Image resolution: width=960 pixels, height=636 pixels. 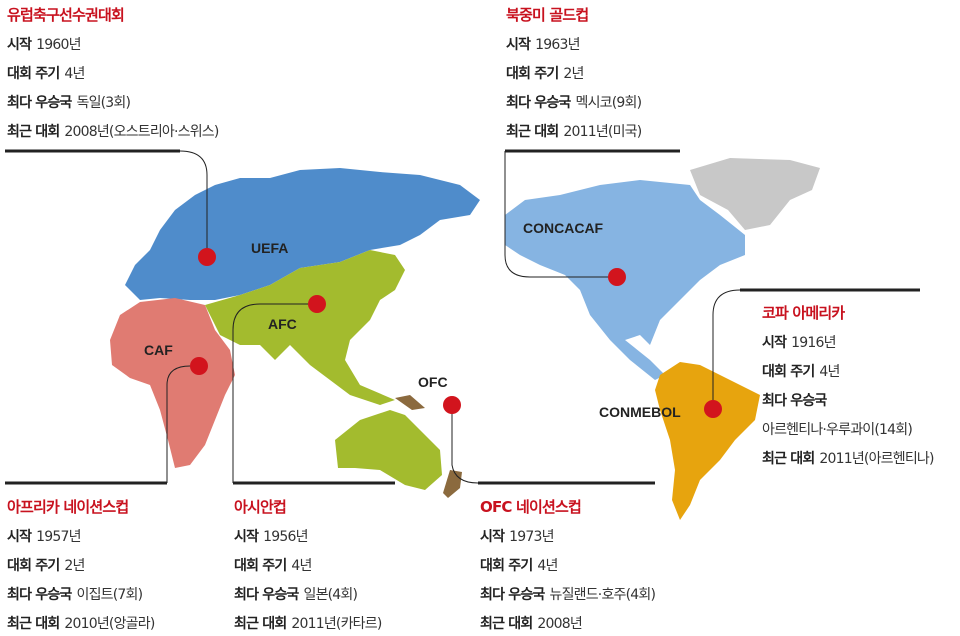 What do you see at coordinates (803, 313) in the screenshot?
I see `title: 코파 아메리카` at bounding box center [803, 313].